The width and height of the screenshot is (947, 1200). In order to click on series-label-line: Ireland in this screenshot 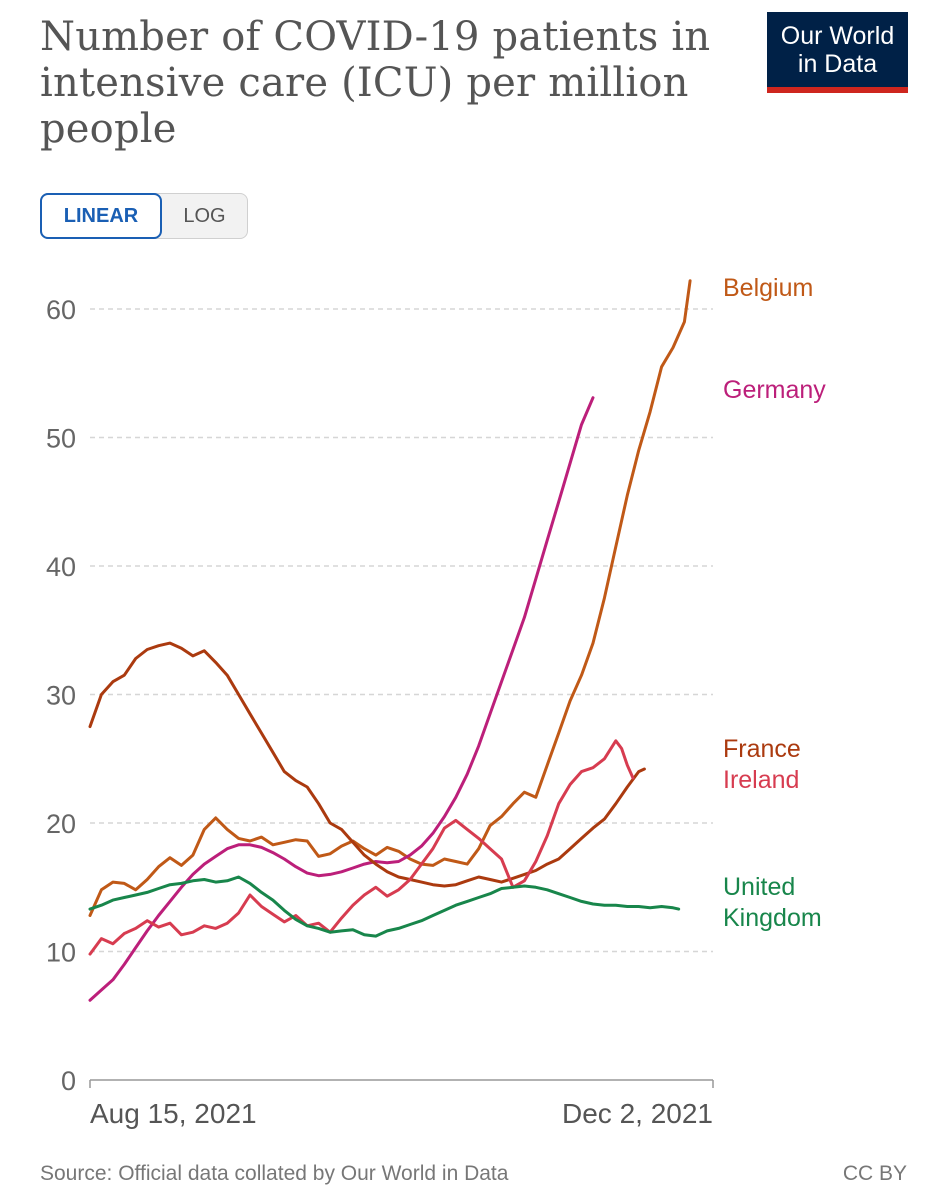, I will do `click(761, 780)`.